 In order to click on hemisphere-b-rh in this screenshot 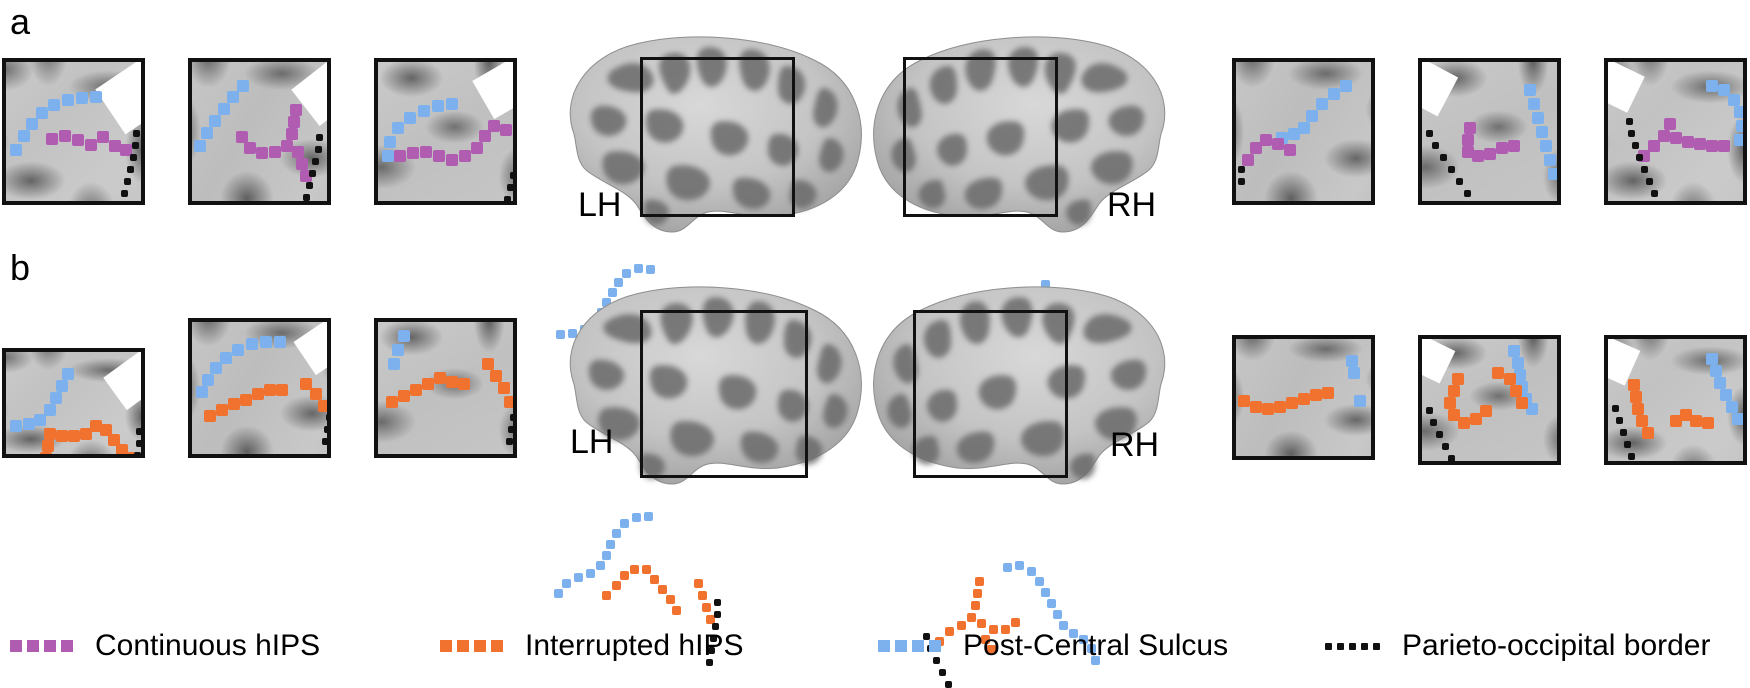, I will do `click(1030, 483)`.